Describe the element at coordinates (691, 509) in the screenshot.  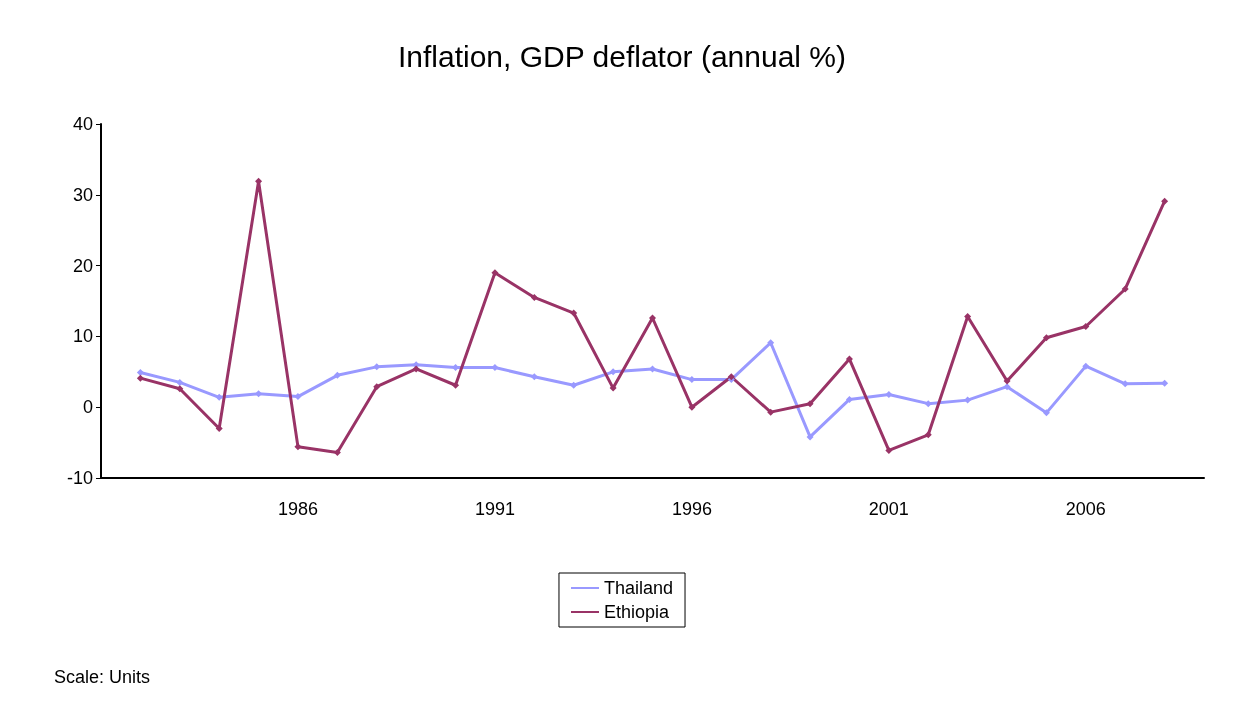
I see `x-tick-label: 1996` at that location.